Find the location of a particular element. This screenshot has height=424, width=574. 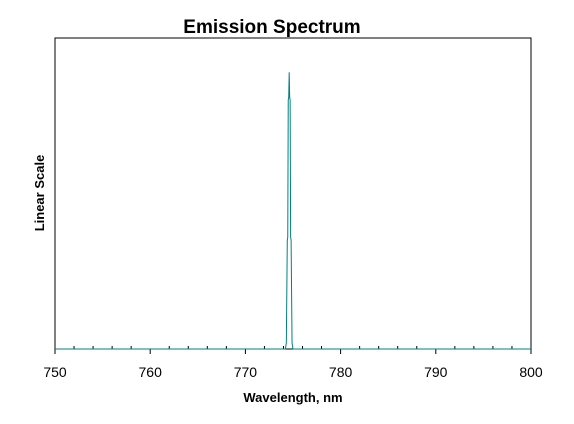

y-axis-label: Linear Scale is located at coordinates (39, 193).